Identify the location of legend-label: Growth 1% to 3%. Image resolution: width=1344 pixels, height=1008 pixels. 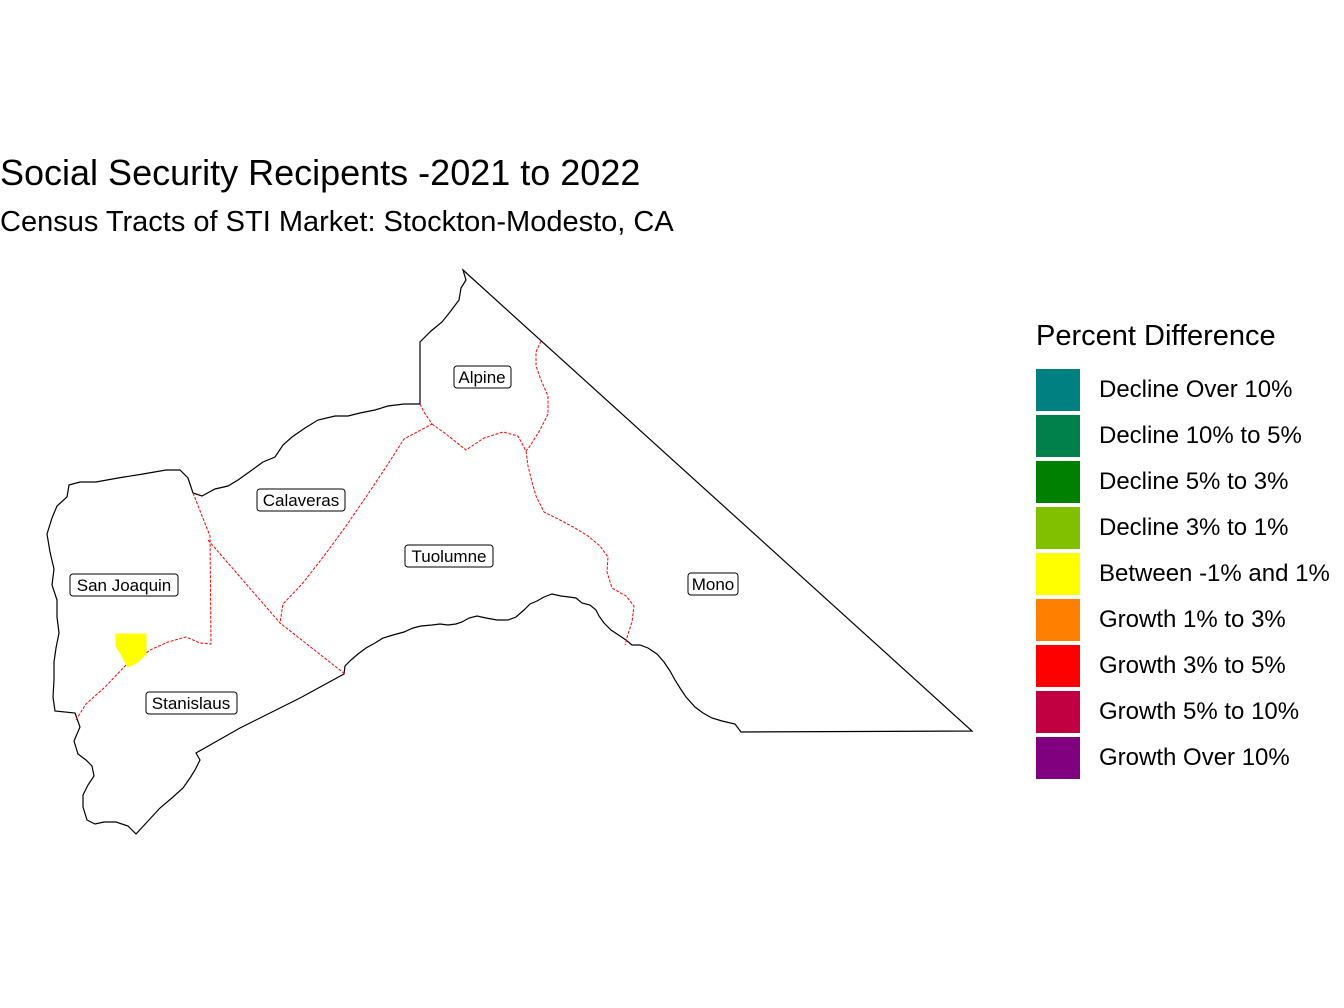
(1192, 619).